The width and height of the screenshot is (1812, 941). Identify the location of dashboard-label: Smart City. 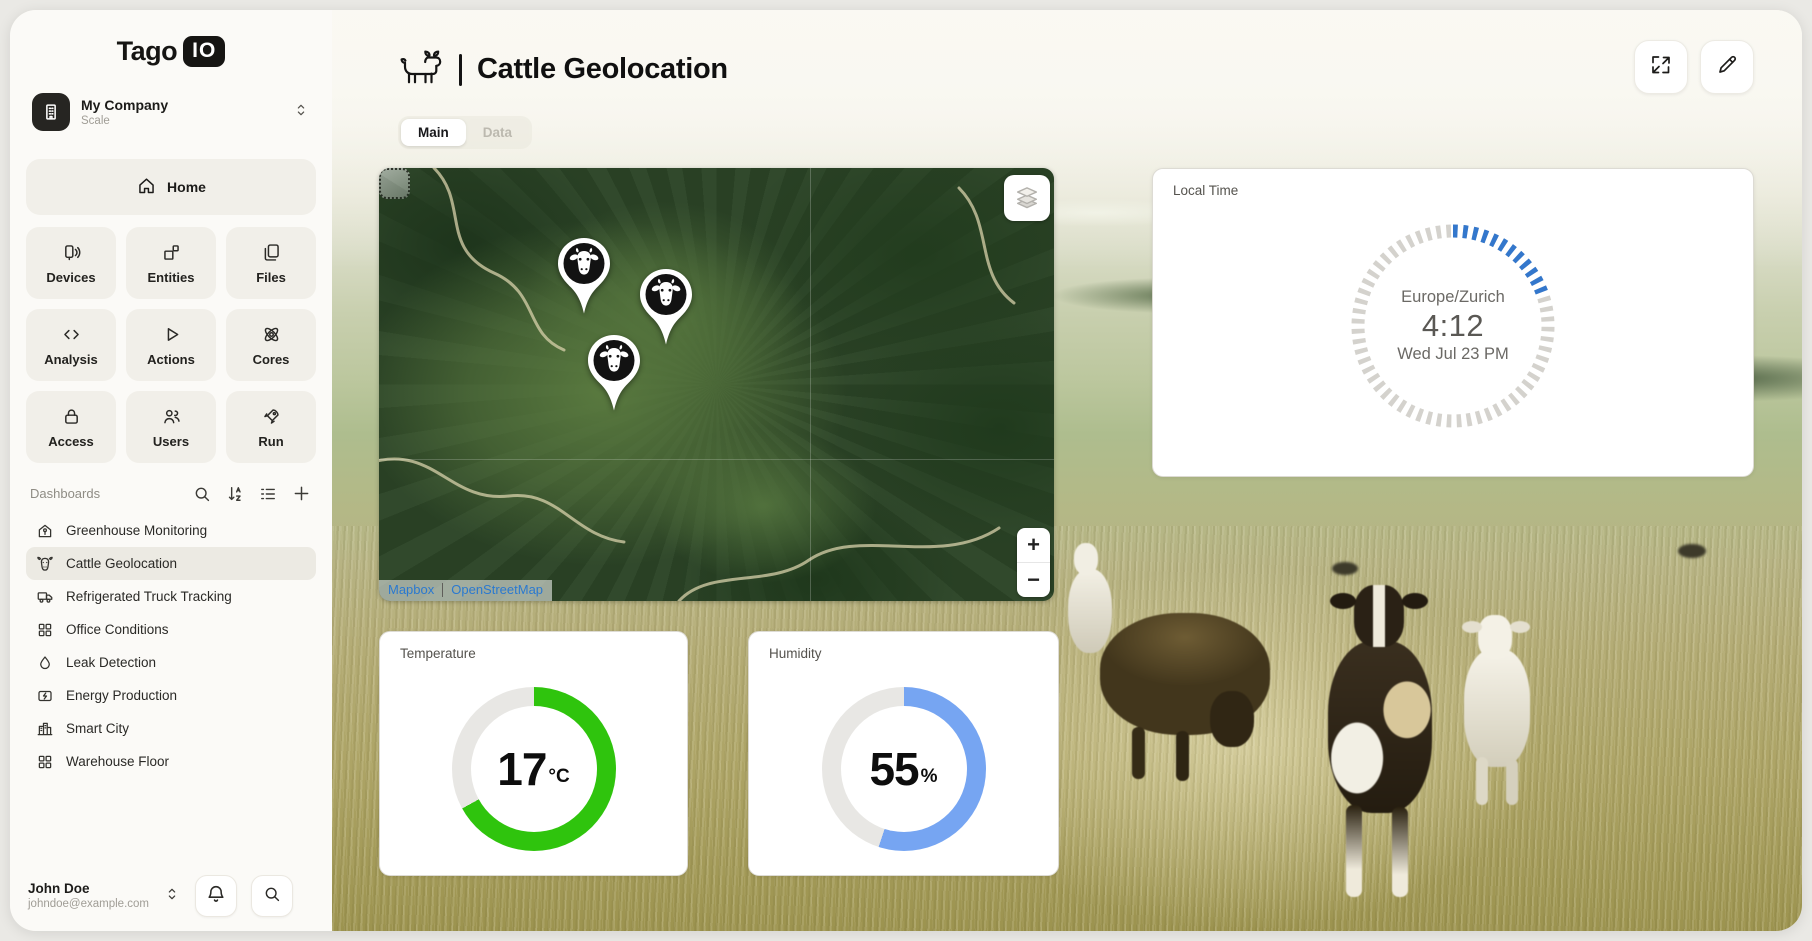
(98, 728).